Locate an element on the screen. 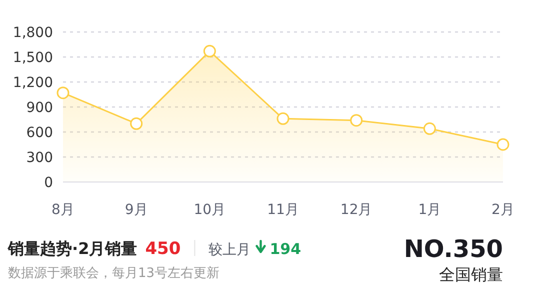  x-tick-label: 2月 is located at coordinates (503, 210).